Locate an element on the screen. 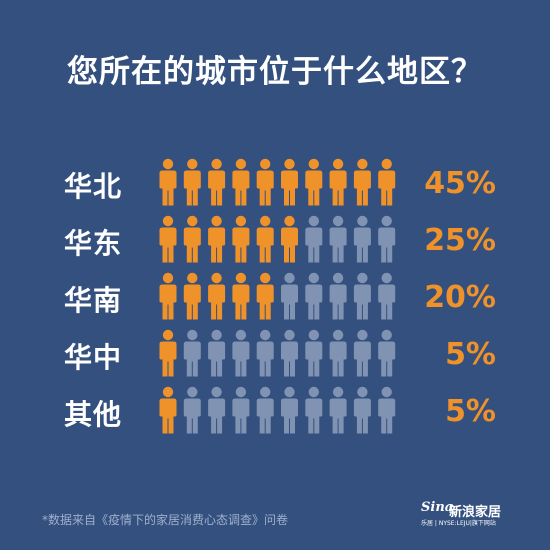  category-label: 华东 is located at coordinates (93, 243).